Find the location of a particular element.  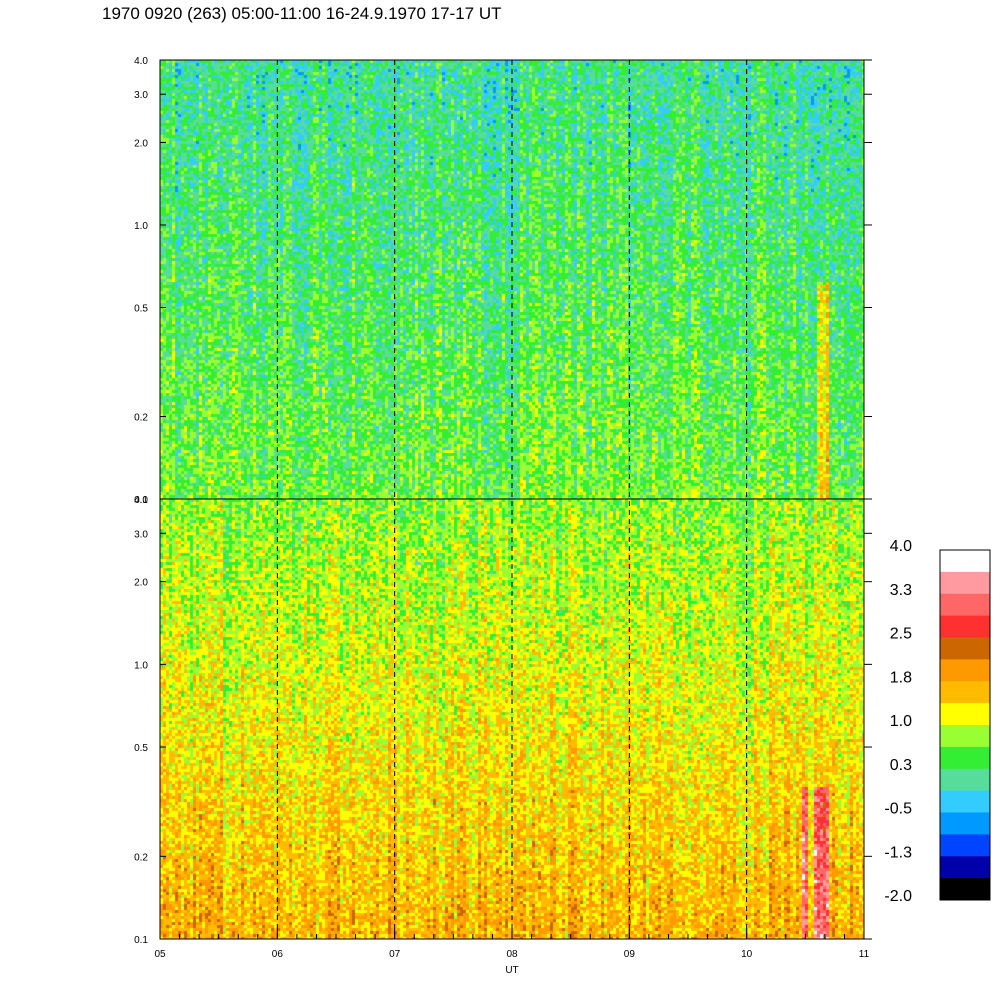

colorbar-label: 0.3 is located at coordinates (901, 765).